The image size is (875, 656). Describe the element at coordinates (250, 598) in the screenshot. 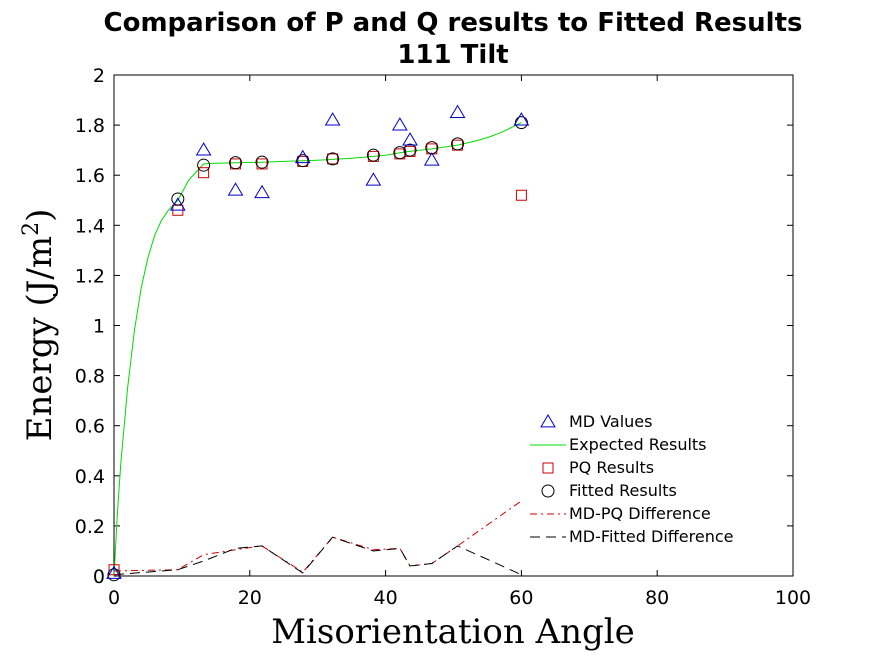

I see `x-tick-label: 20` at that location.